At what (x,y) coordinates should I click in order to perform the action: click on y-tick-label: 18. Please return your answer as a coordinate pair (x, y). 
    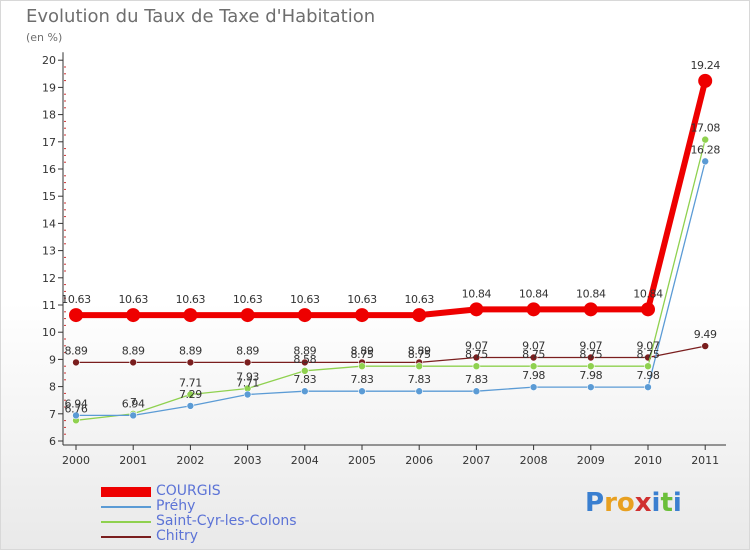
    Looking at the image, I should click on (49, 115).